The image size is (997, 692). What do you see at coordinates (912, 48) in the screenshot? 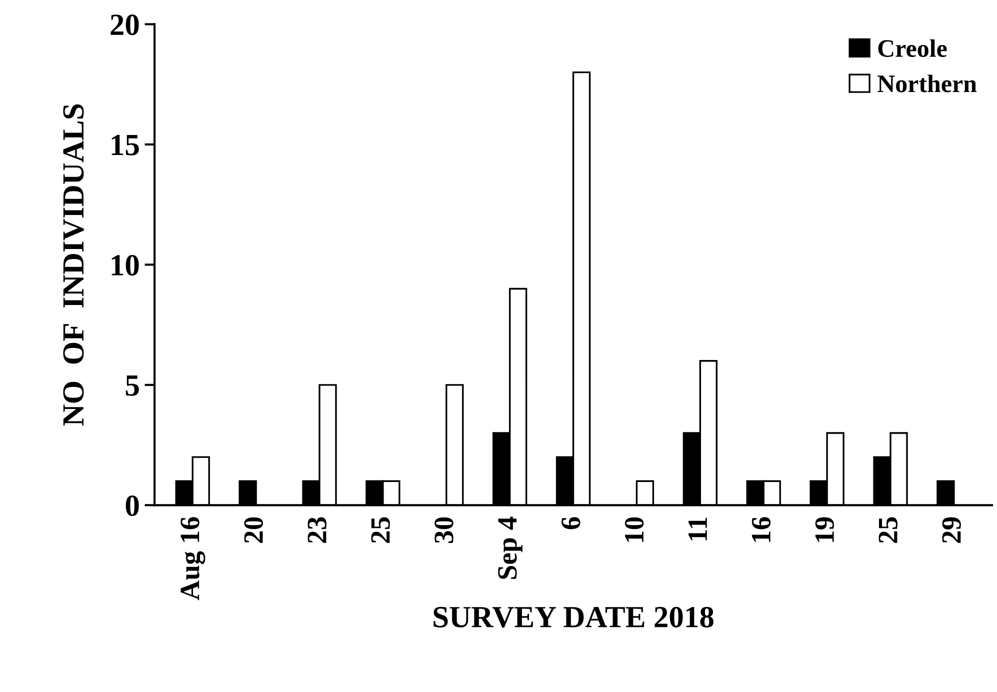
I see `legend-label: Creole` at bounding box center [912, 48].